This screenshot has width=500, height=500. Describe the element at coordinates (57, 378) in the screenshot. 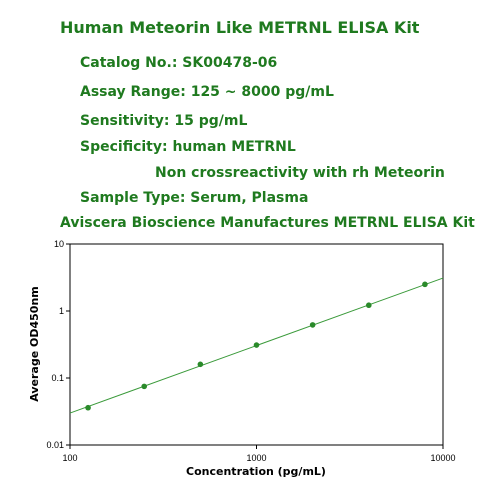

I see `y-tick-label: 0.1` at that location.